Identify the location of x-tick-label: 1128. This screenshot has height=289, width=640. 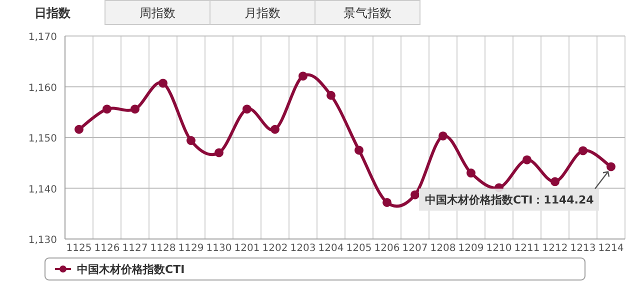
(163, 248).